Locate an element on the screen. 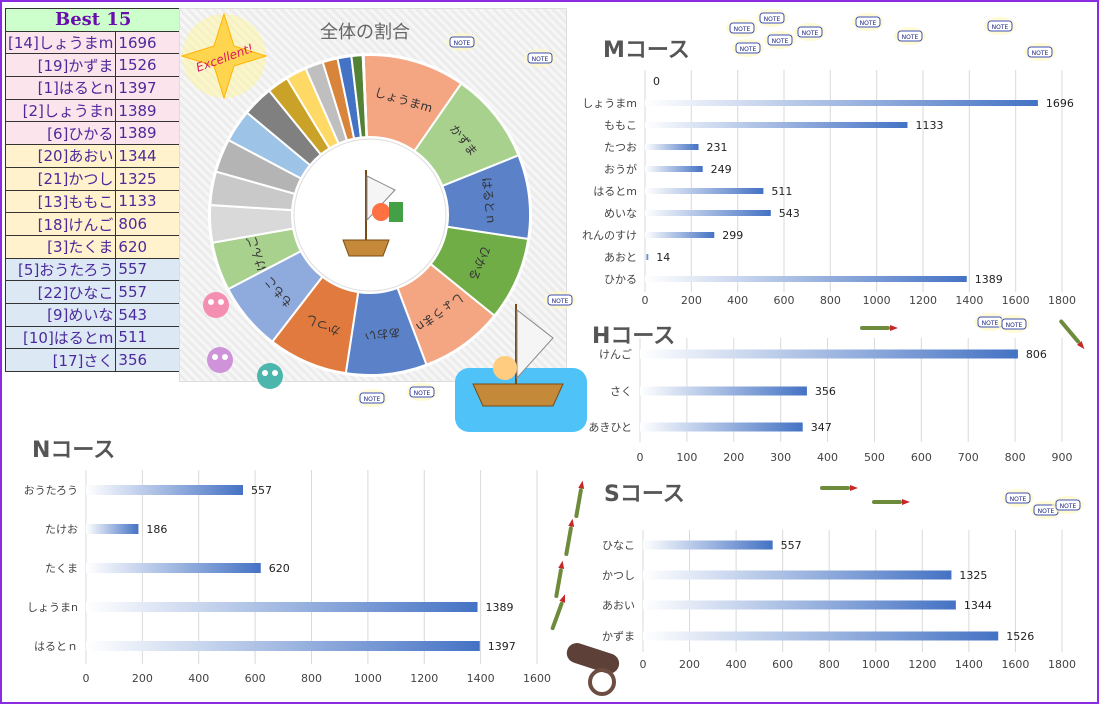 This screenshot has height=704, width=1099. best-row: [2]しょうまn 1389 is located at coordinates (93, 110).